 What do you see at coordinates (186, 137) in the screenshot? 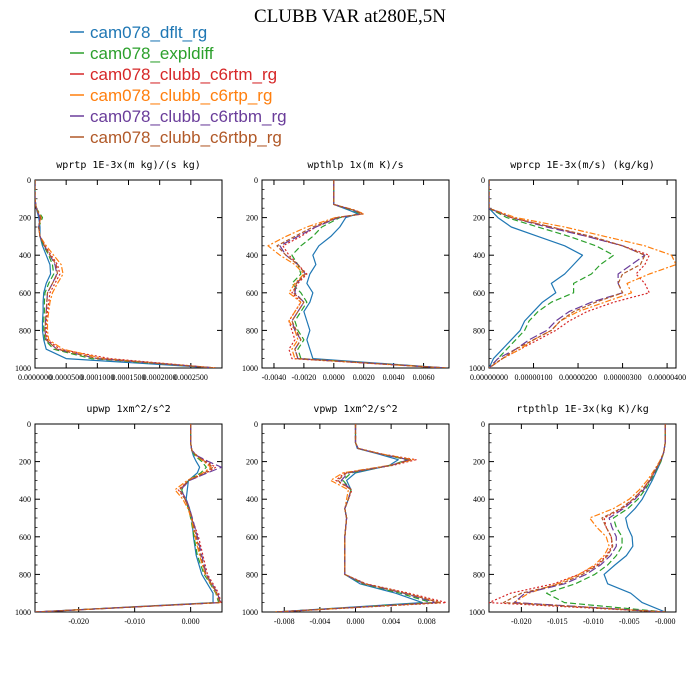
I see `legend-label: cam078_clubb_c6rtbp_rg` at bounding box center [186, 137].